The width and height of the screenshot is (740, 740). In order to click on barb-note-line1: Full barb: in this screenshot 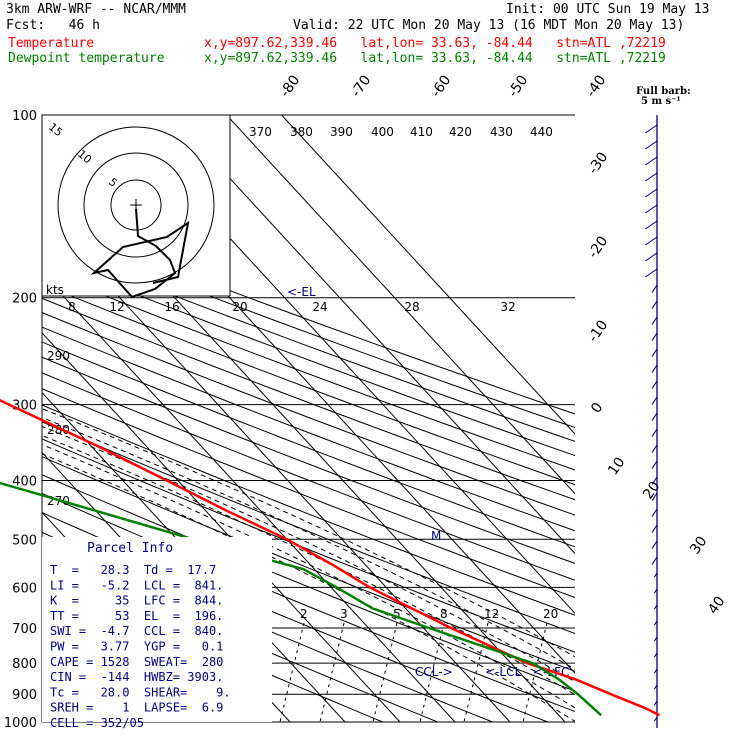, I will do `click(663, 91)`.